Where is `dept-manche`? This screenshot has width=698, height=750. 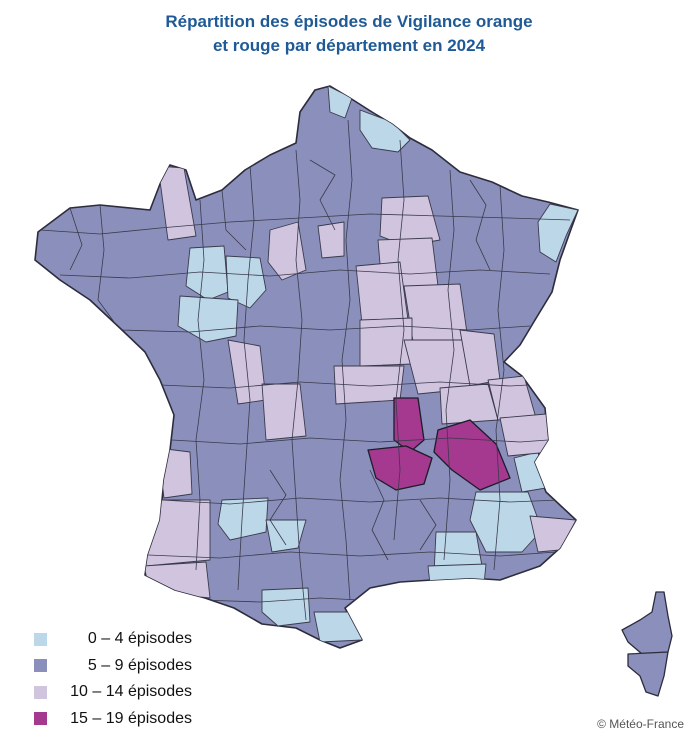 dept-manche is located at coordinates (177, 203).